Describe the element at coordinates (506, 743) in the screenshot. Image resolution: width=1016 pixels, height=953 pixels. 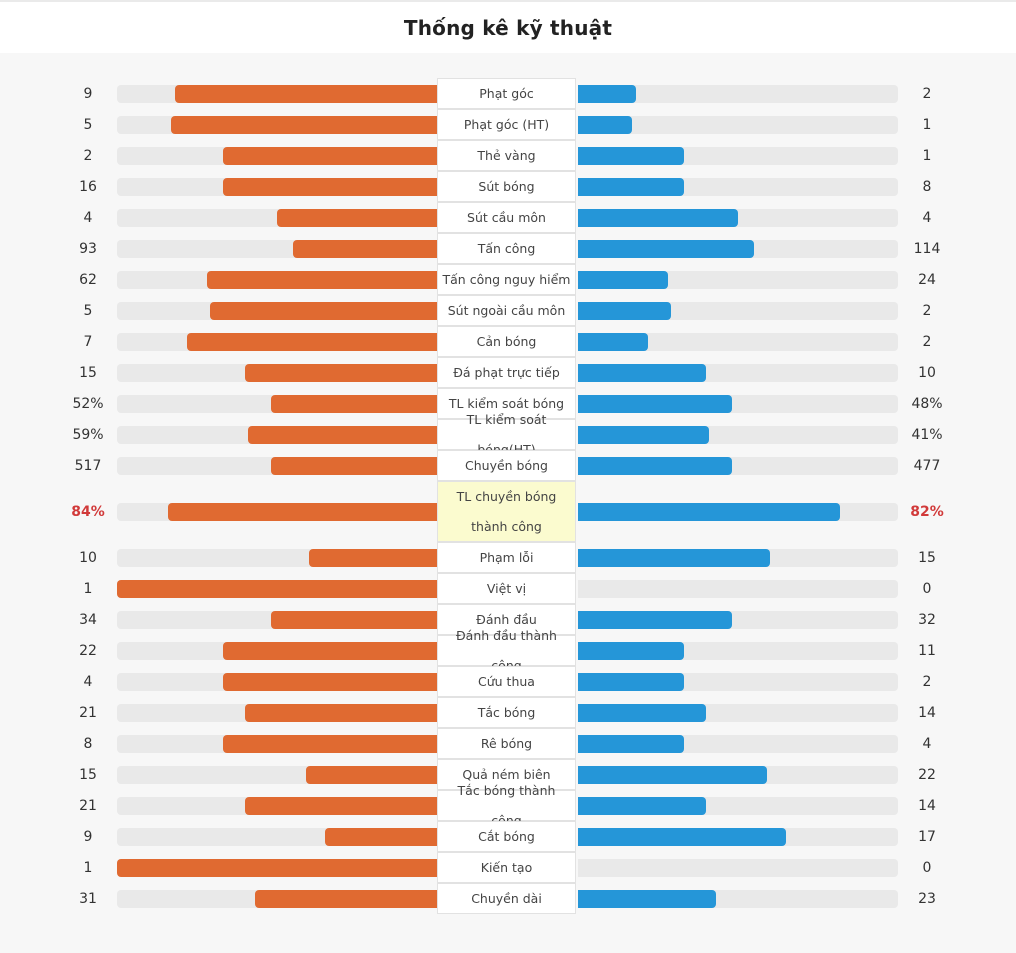
I see `stat-label: Rê bóng` at that location.